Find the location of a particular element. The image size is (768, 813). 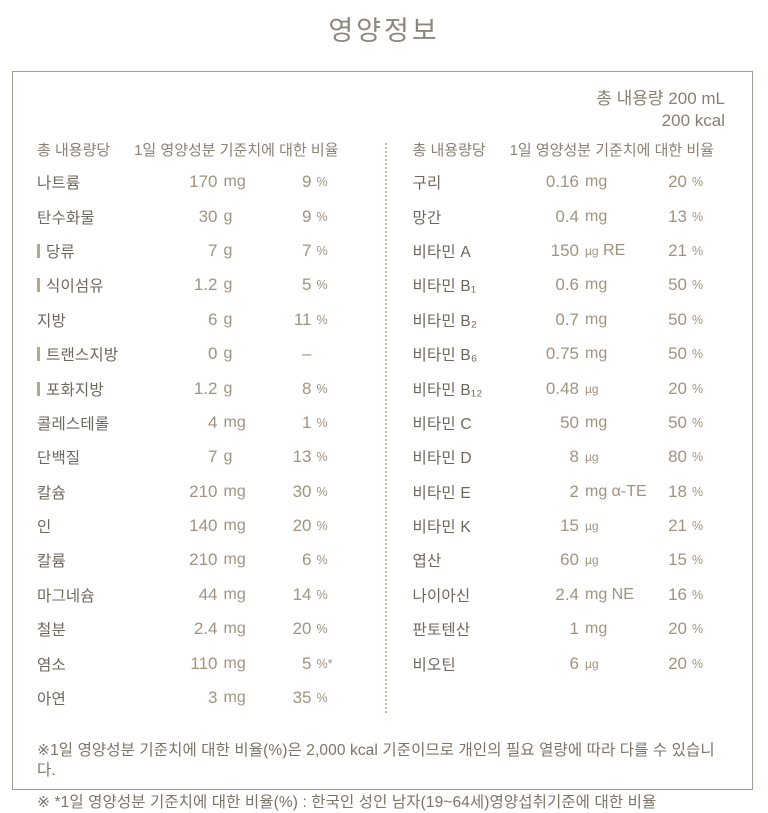

nutrient-label: 비타민 B₆ is located at coordinates (445, 356).